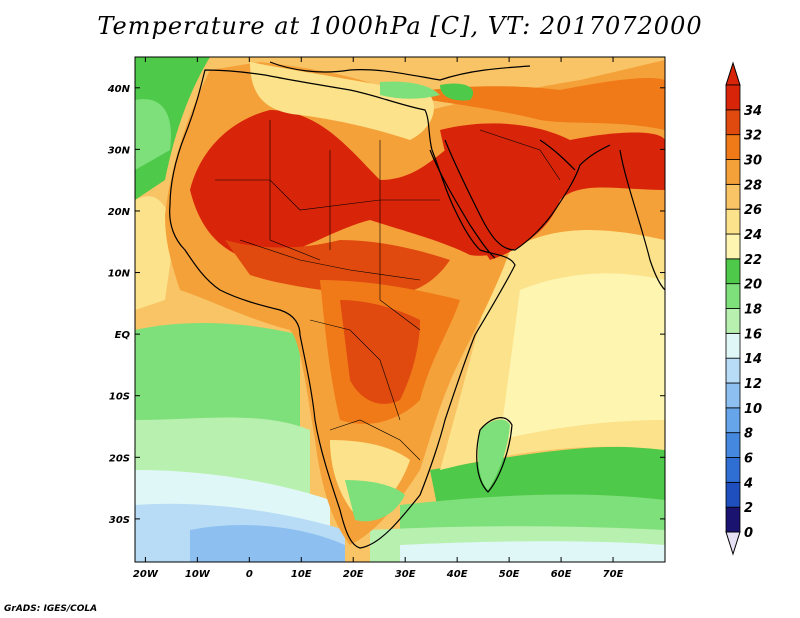  I want to click on colorbar-under-arrow, so click(733, 543).